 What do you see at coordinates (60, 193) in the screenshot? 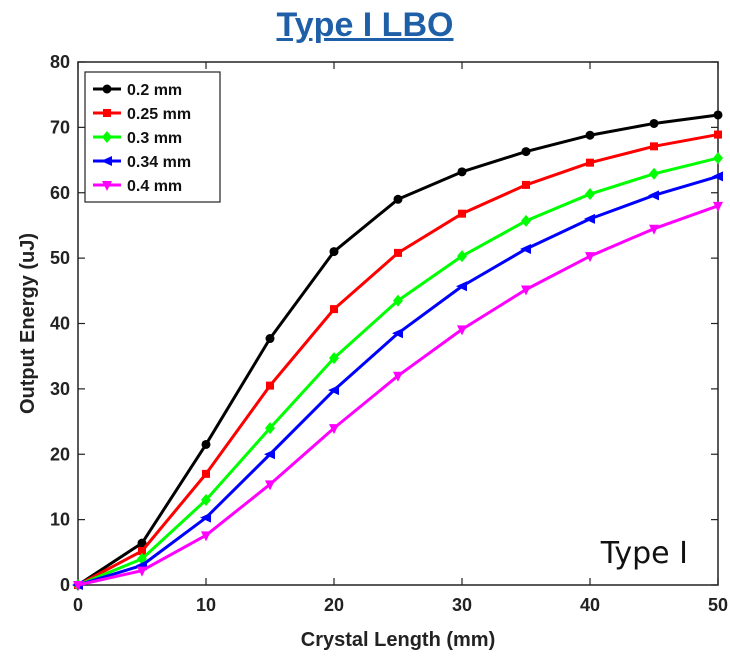
I see `y-tick-label: 60` at bounding box center [60, 193].